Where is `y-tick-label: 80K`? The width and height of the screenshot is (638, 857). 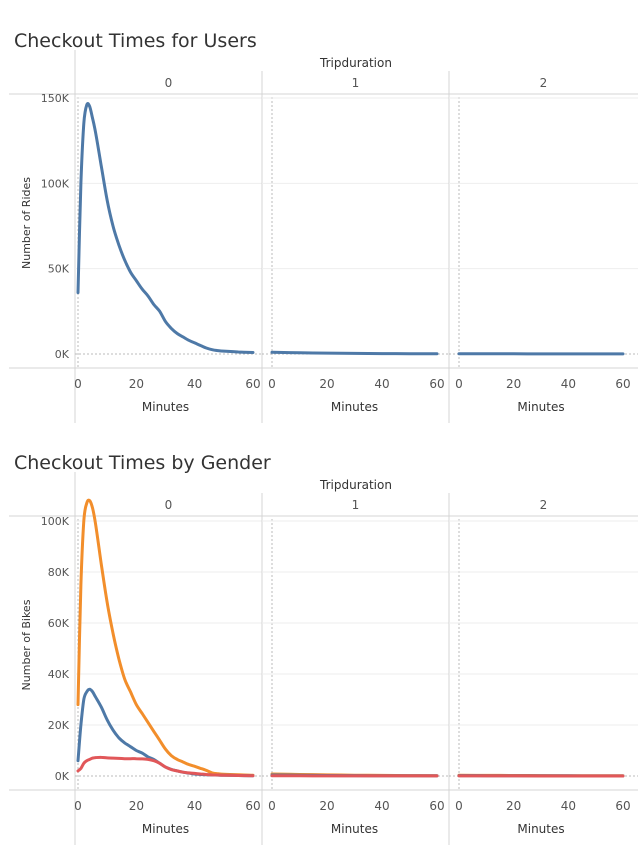
y-tick-label: 80K is located at coordinates (59, 572).